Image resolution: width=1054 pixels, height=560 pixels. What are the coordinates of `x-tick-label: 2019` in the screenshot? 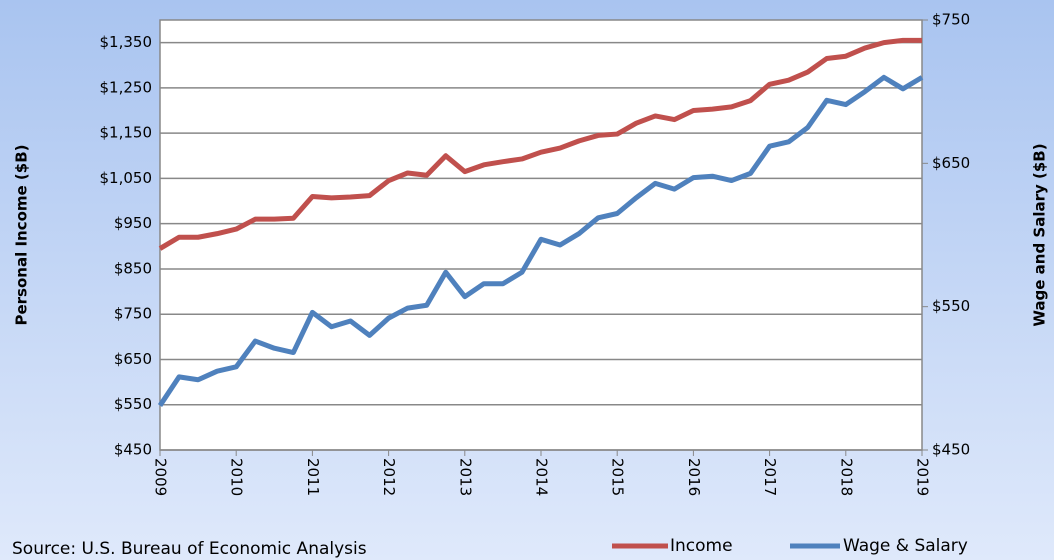 It's located at (923, 477).